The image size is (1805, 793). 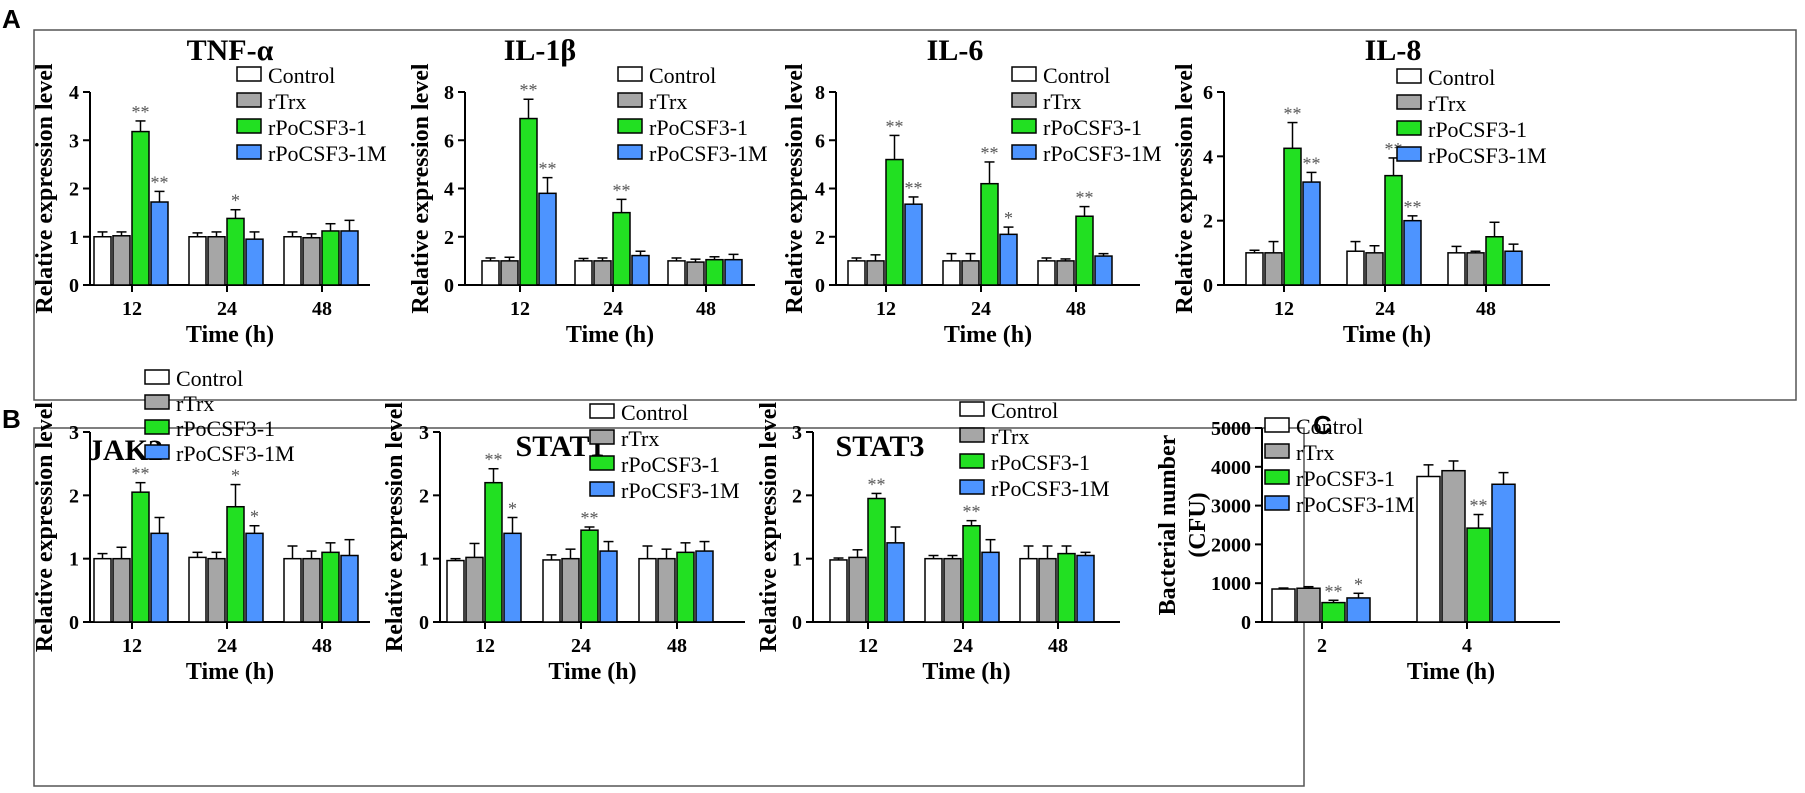 I want to click on chart-title: STAT3, so click(x=880, y=446).